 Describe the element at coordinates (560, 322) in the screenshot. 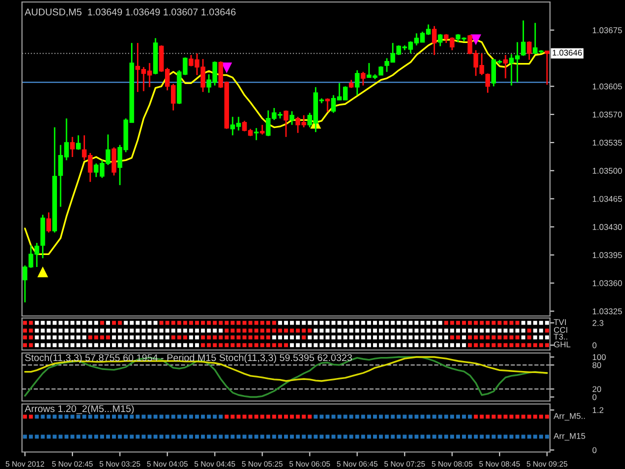

I see `series-label: TVI` at that location.